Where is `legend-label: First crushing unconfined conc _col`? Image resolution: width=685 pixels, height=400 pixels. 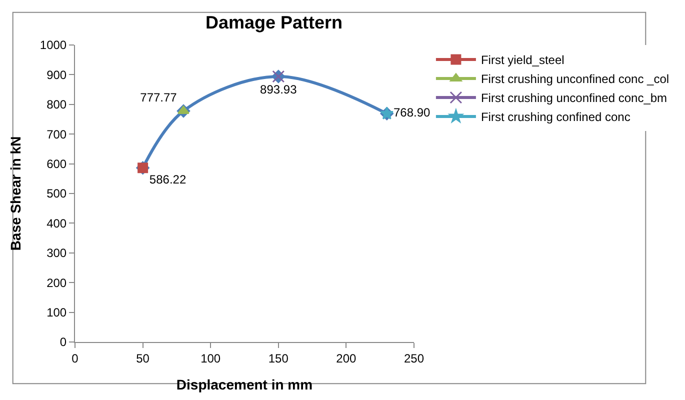
legend-label: First crushing unconfined conc _col is located at coordinates (575, 79).